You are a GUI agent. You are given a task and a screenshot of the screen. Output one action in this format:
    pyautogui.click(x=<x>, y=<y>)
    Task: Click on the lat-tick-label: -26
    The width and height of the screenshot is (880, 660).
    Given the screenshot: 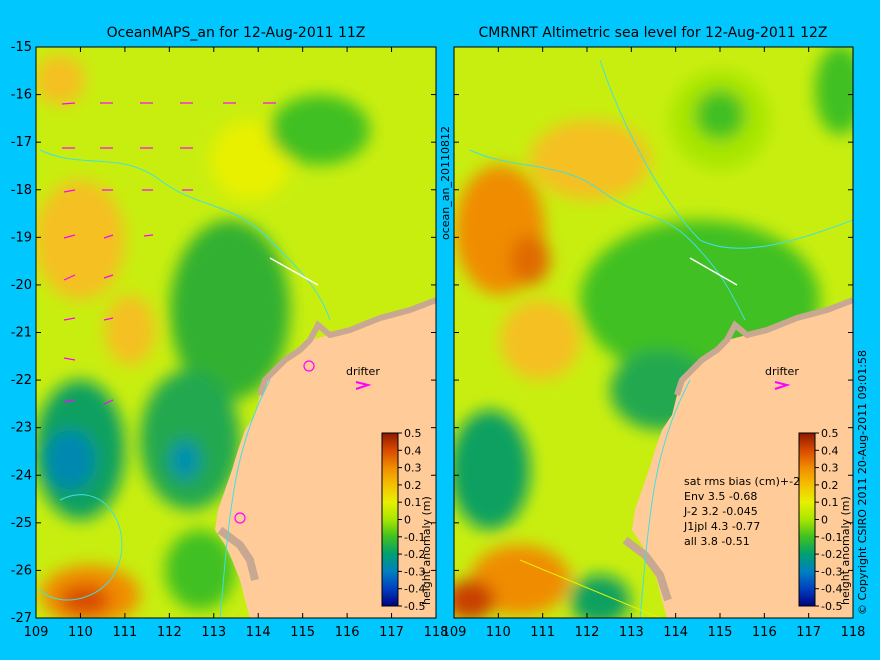 What is the action you would take?
    pyautogui.click(x=21, y=570)
    